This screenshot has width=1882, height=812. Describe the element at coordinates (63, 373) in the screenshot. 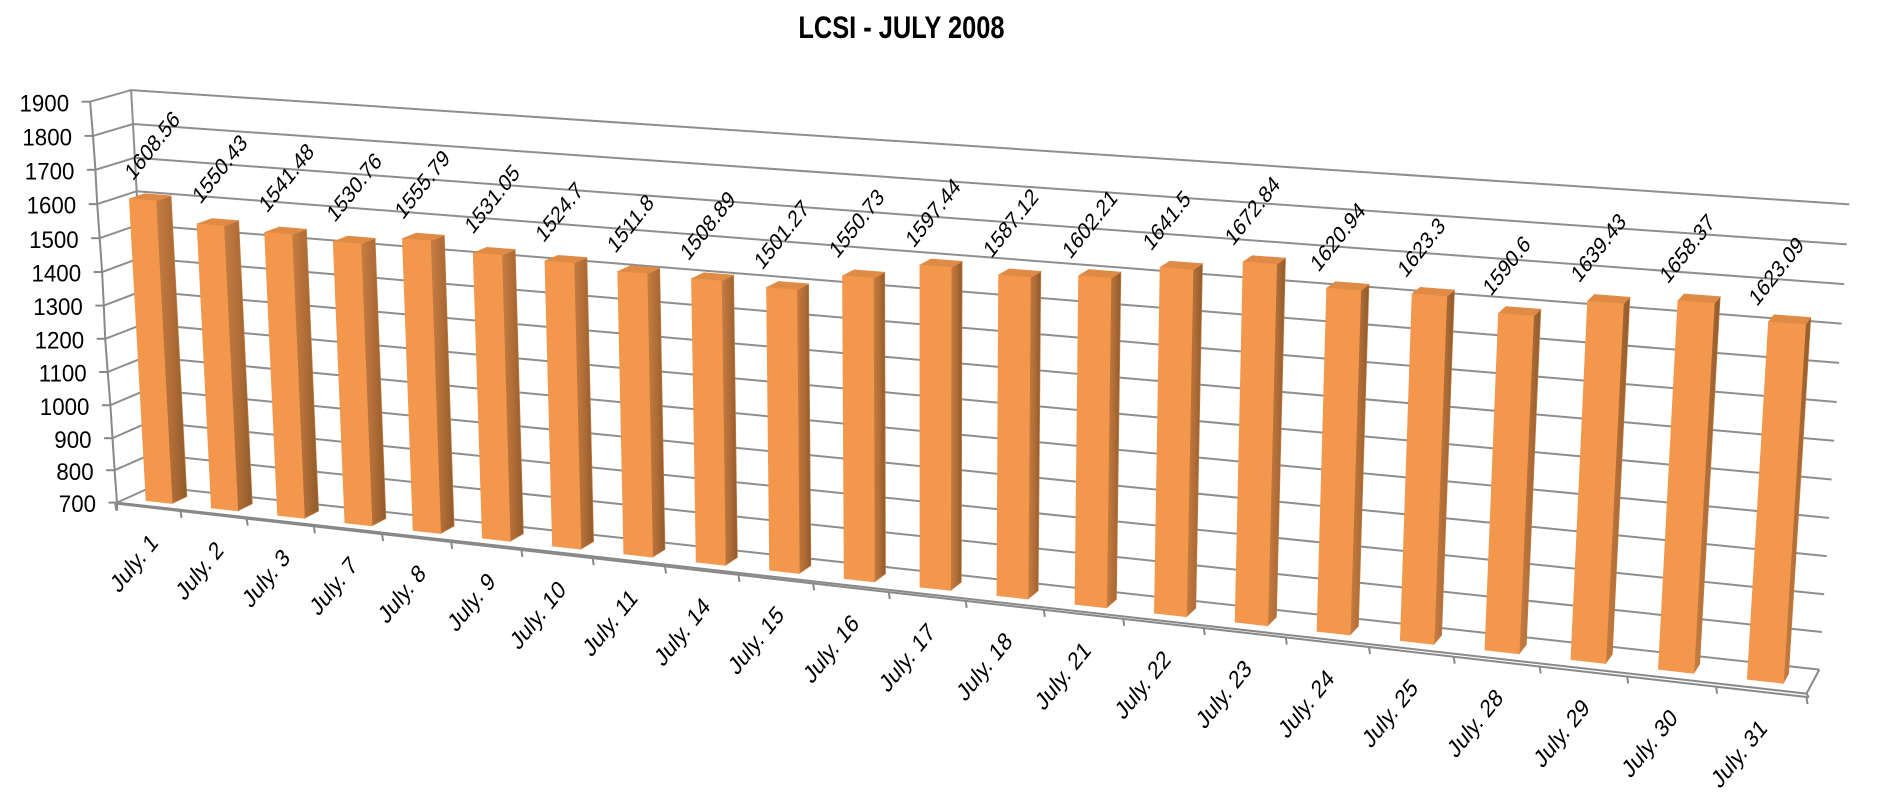

I see `svg-text: 1100` at that location.